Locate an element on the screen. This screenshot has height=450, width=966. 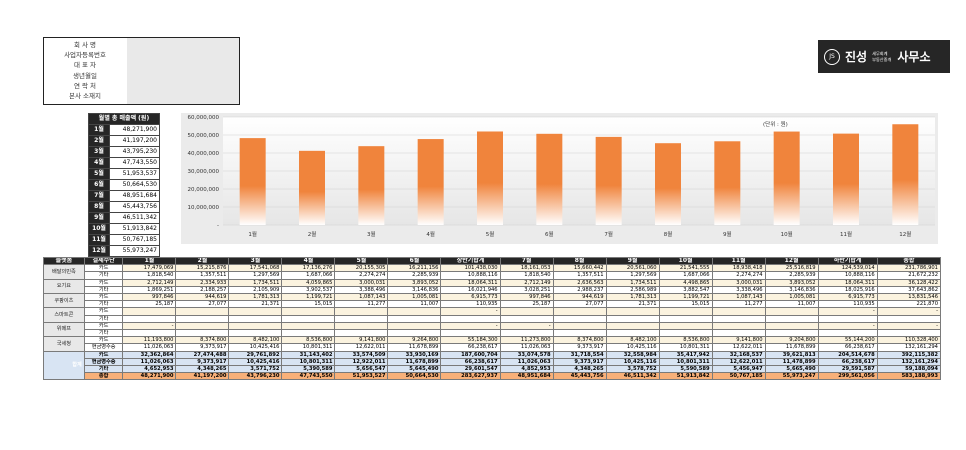
monthly-value-cell: 48,951,684 is located at coordinates (134, 196).